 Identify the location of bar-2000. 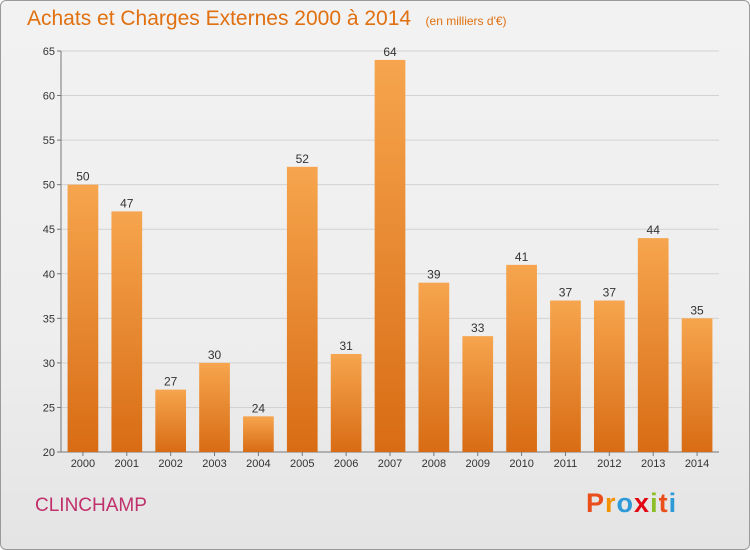
(83, 318).